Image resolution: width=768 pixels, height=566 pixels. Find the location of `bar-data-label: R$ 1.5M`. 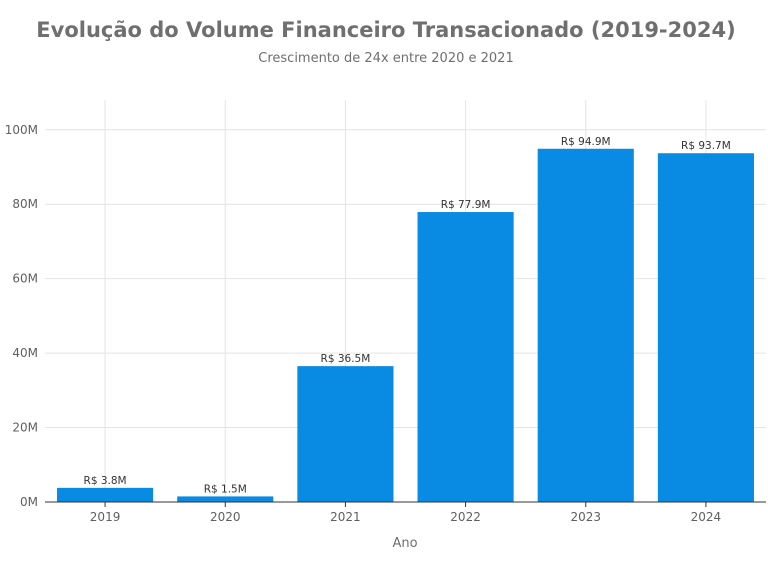

bar-data-label: R$ 1.5M is located at coordinates (225, 489).